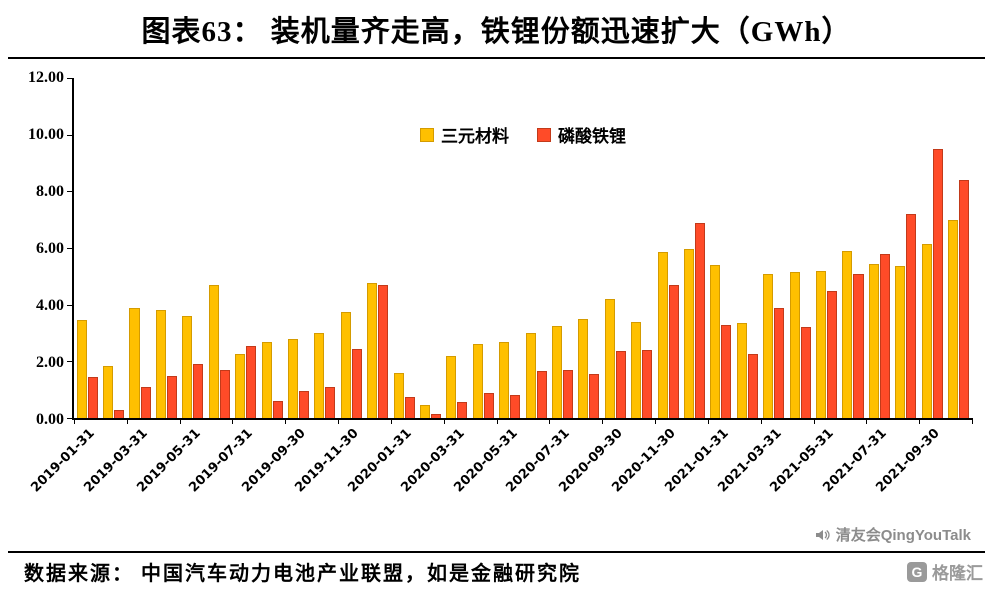  I want to click on bar-group: 2020-11-30, so click(645, 286).